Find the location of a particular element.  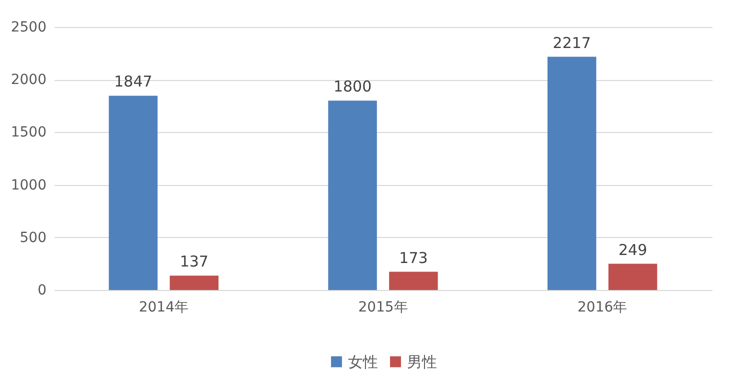

x-tick-label: 2016年 is located at coordinates (603, 308).